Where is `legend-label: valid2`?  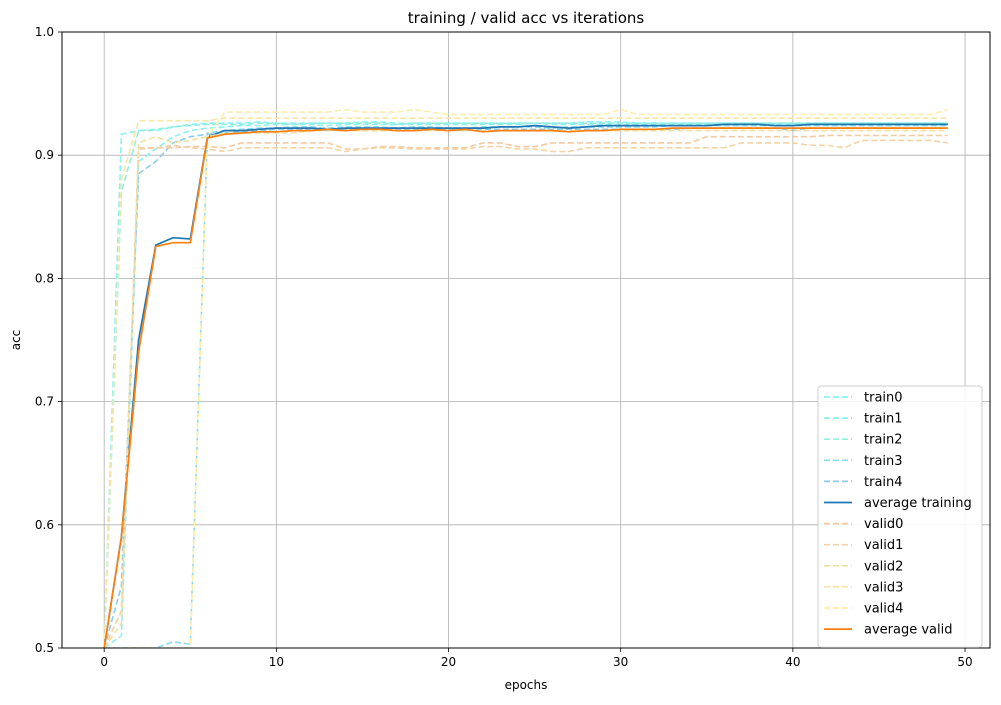 legend-label: valid2 is located at coordinates (883, 566).